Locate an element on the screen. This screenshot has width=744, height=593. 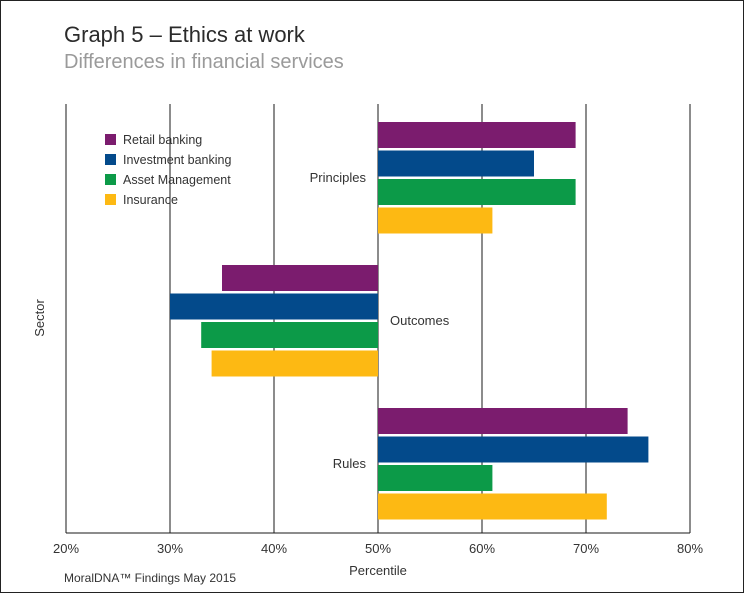
legend-label: Asset Management is located at coordinates (177, 180).